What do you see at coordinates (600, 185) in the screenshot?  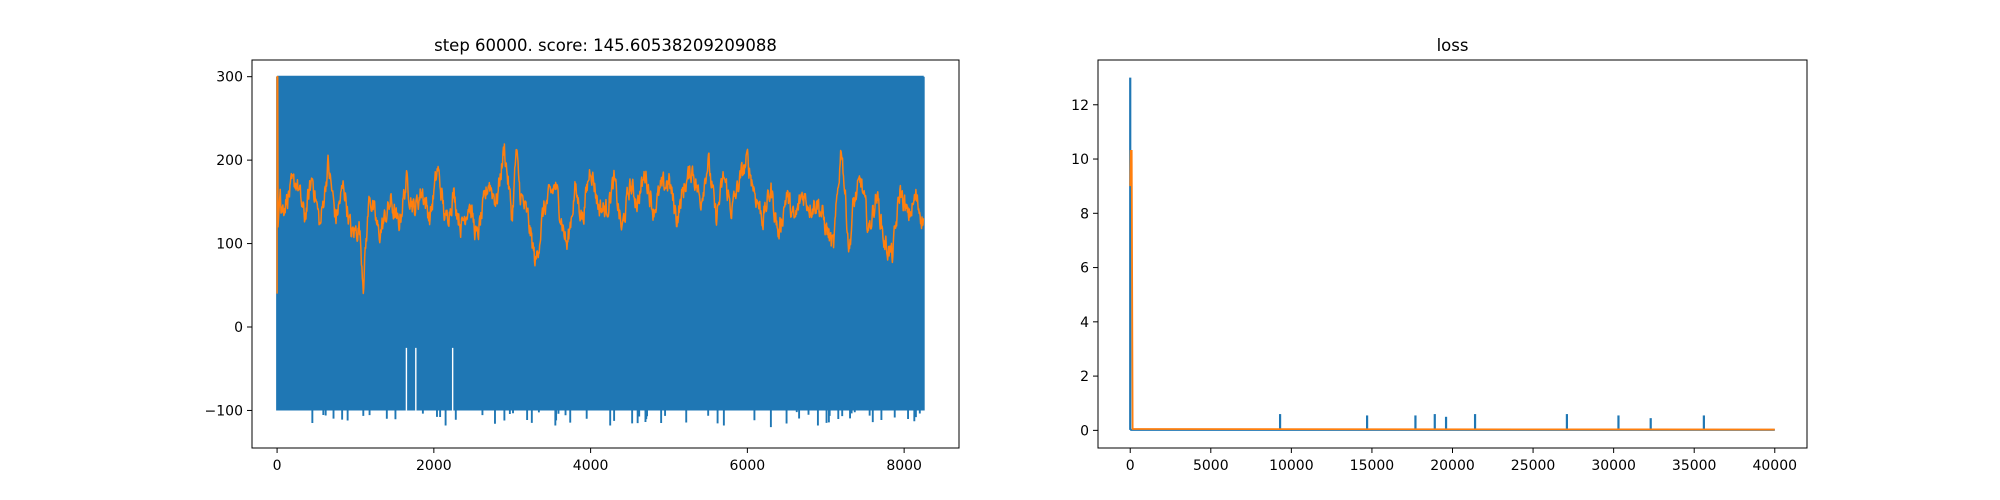 I see `series-line-orange` at bounding box center [600, 185].